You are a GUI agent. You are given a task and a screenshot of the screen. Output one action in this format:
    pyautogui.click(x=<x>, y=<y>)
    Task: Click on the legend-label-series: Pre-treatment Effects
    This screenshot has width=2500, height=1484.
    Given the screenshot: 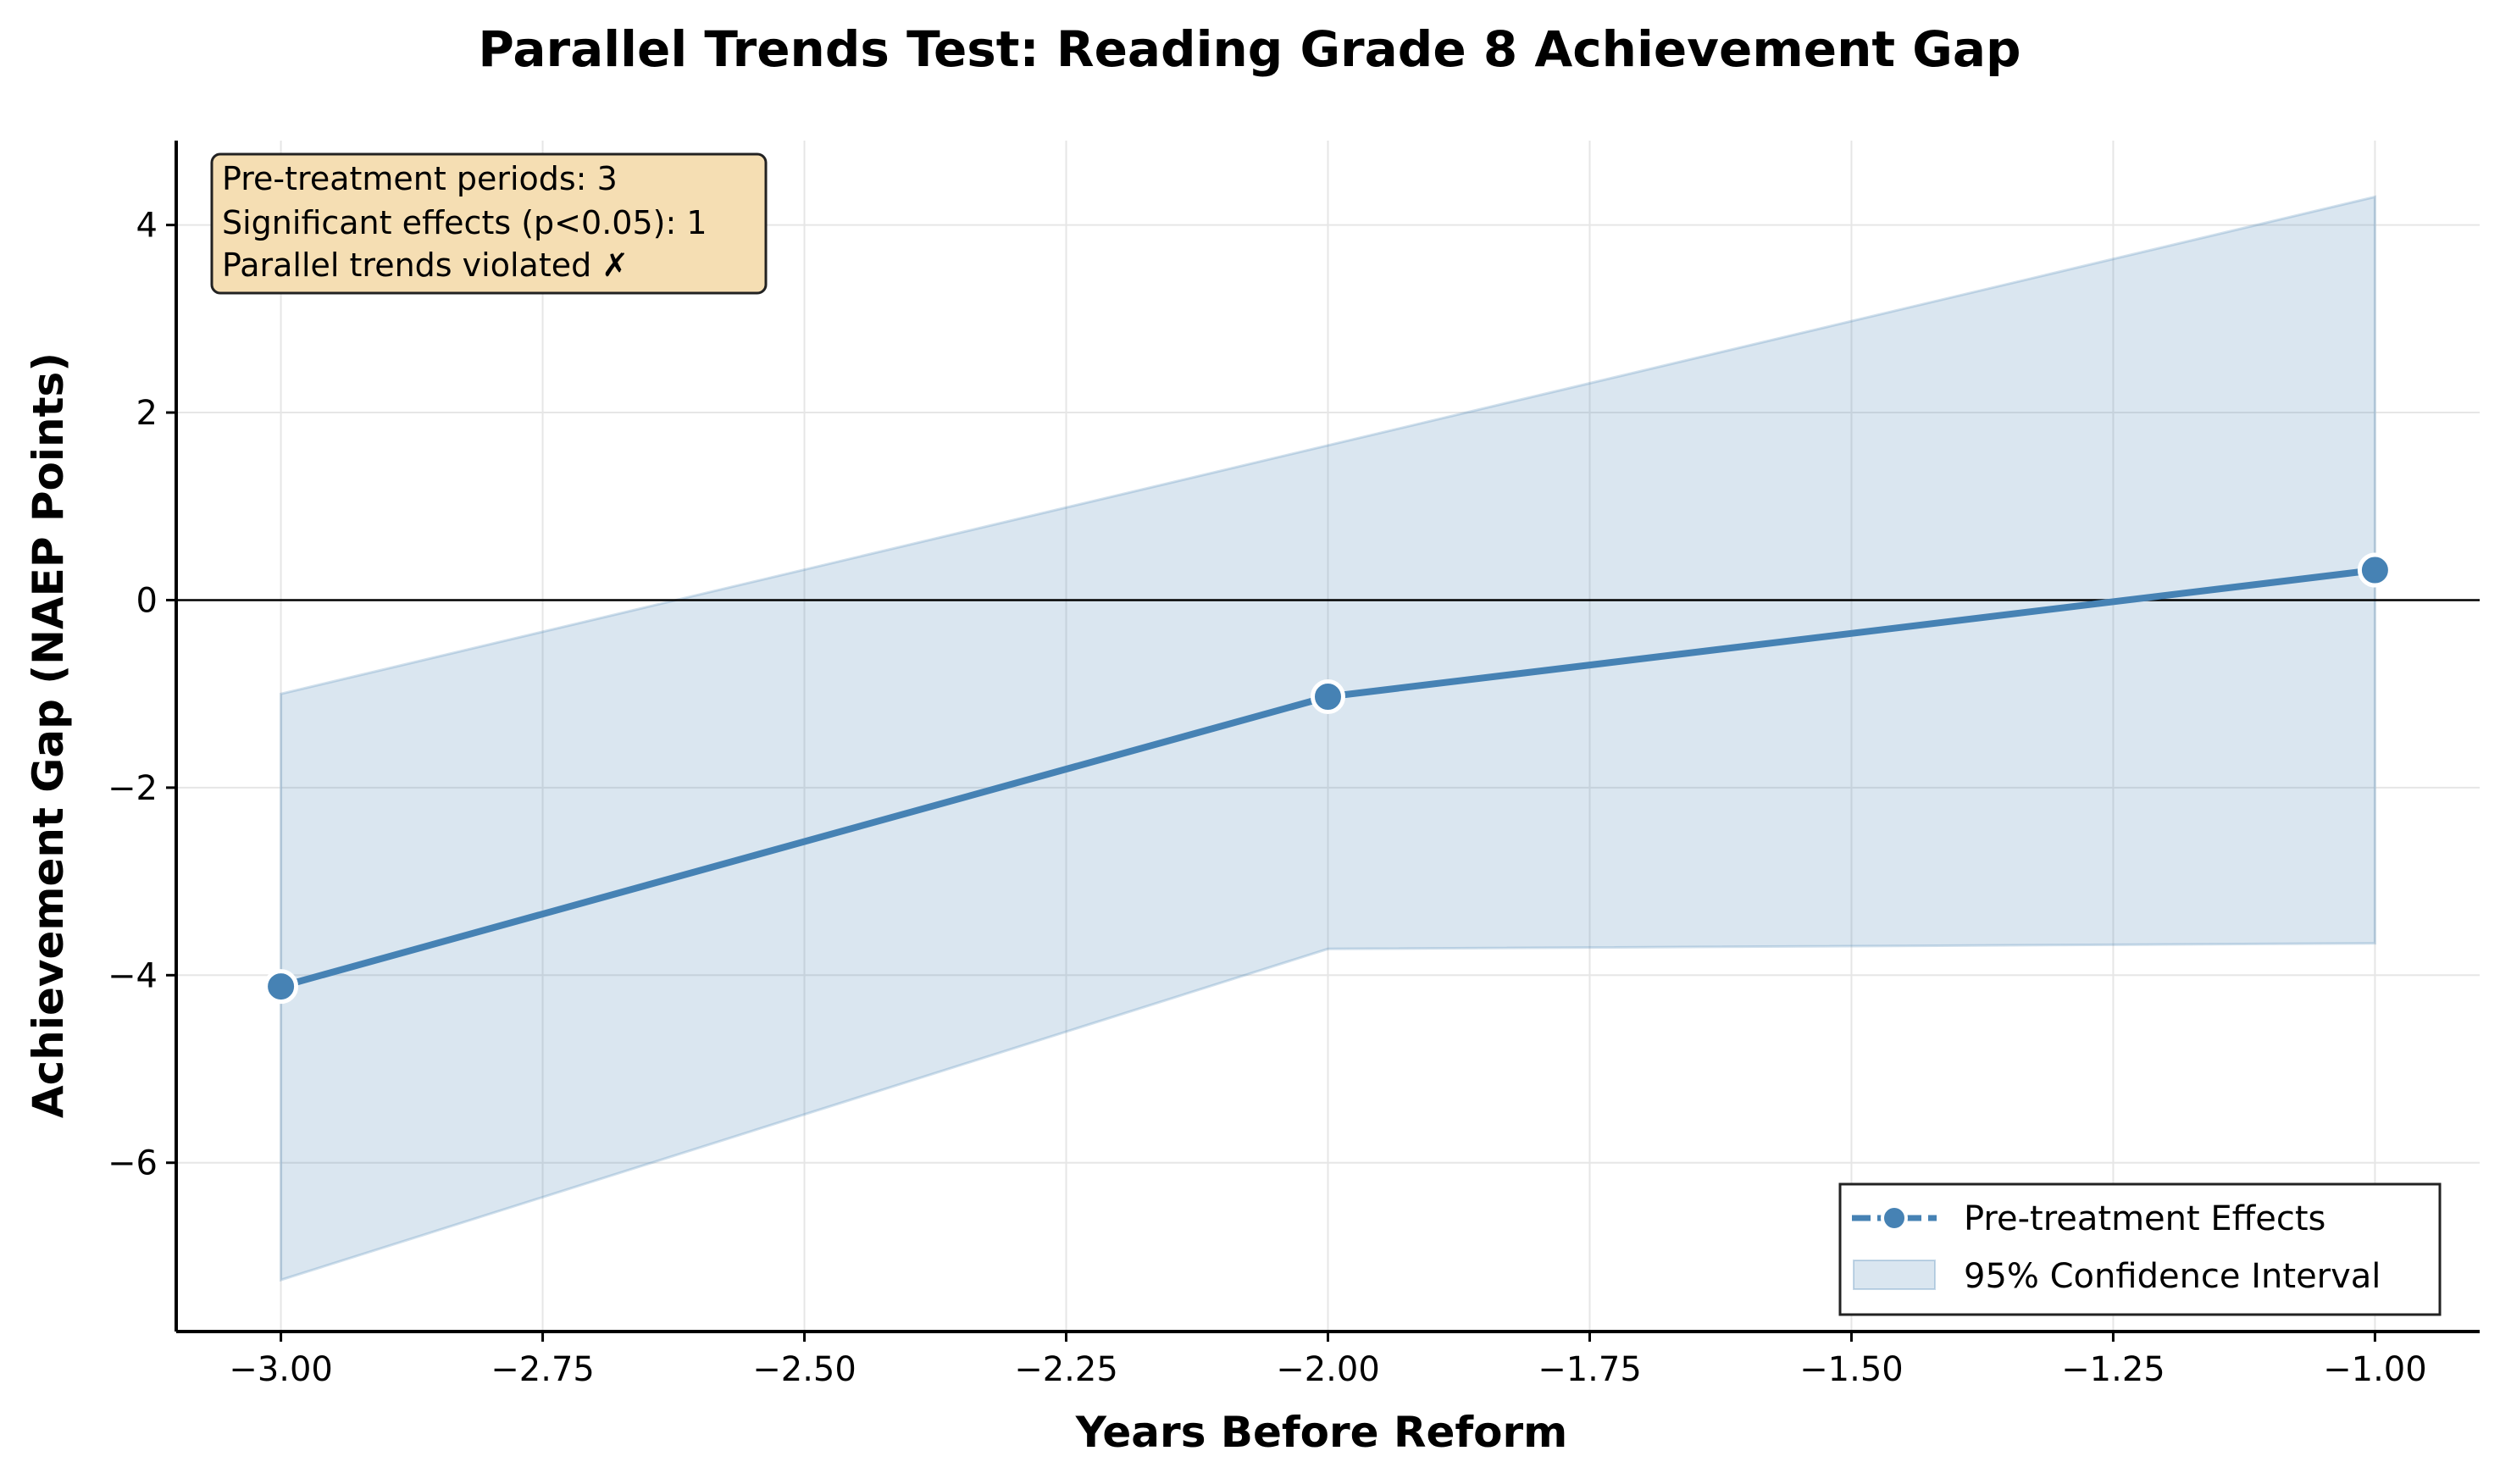 What is the action you would take?
    pyautogui.click(x=2144, y=1218)
    